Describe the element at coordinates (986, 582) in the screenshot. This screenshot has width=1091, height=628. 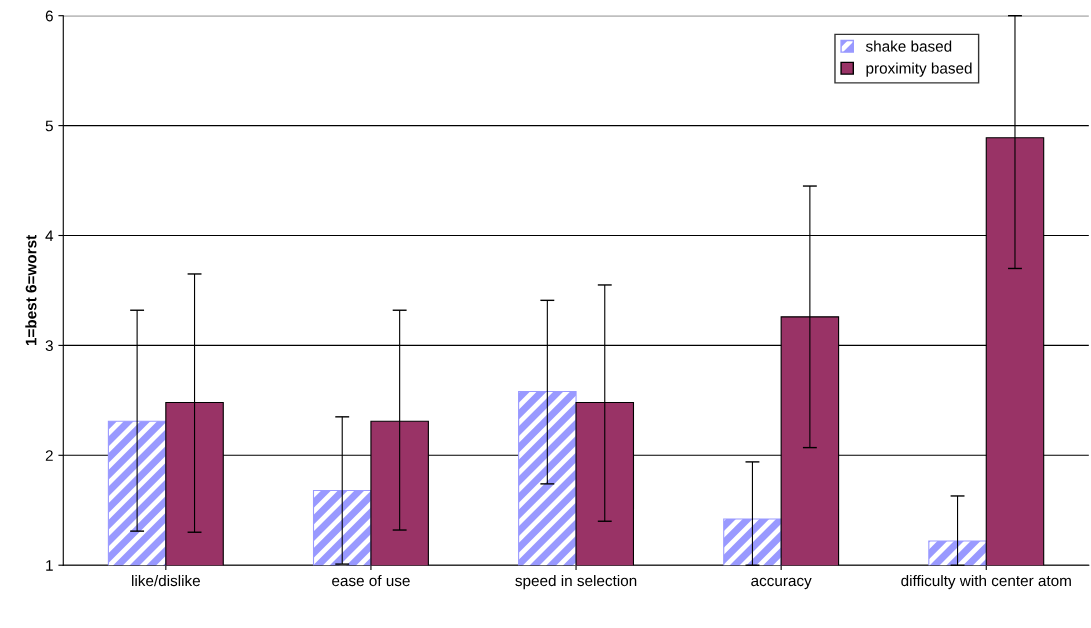
I see `x-tick-label: difficulty with center atom` at that location.